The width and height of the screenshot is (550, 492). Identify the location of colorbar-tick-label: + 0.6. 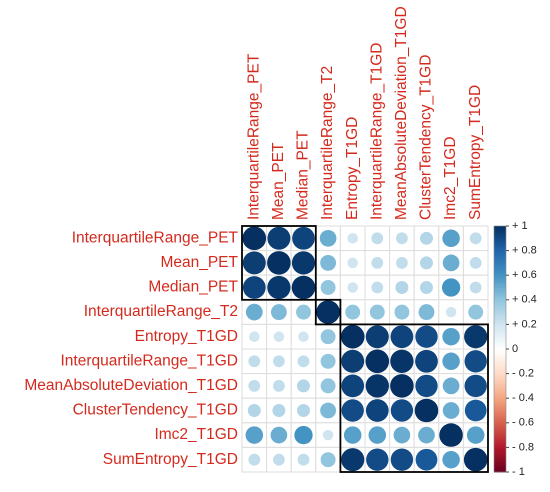
(524, 275).